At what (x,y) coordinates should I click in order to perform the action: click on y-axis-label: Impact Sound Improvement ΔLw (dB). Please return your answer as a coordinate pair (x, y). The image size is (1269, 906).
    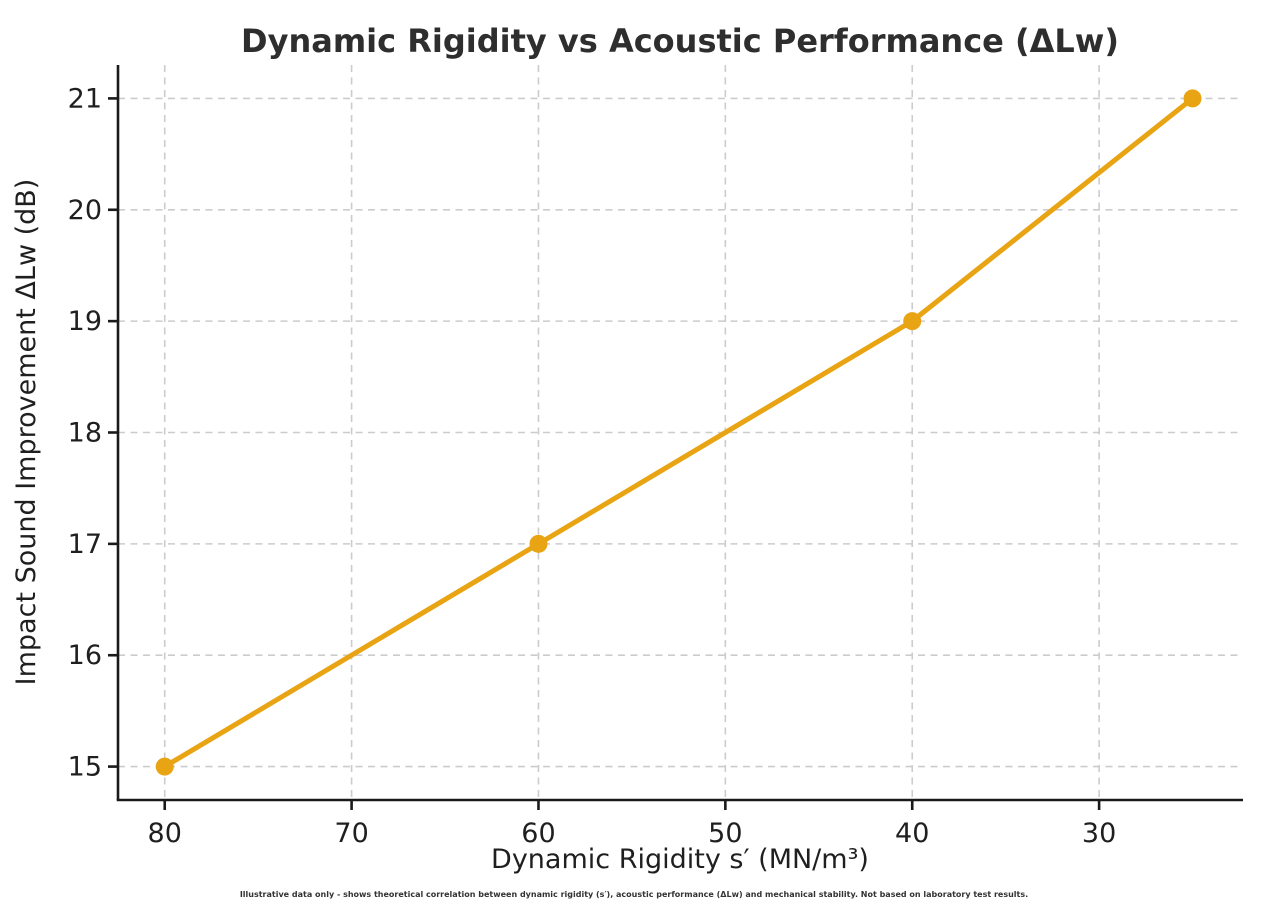
    Looking at the image, I should click on (26, 432).